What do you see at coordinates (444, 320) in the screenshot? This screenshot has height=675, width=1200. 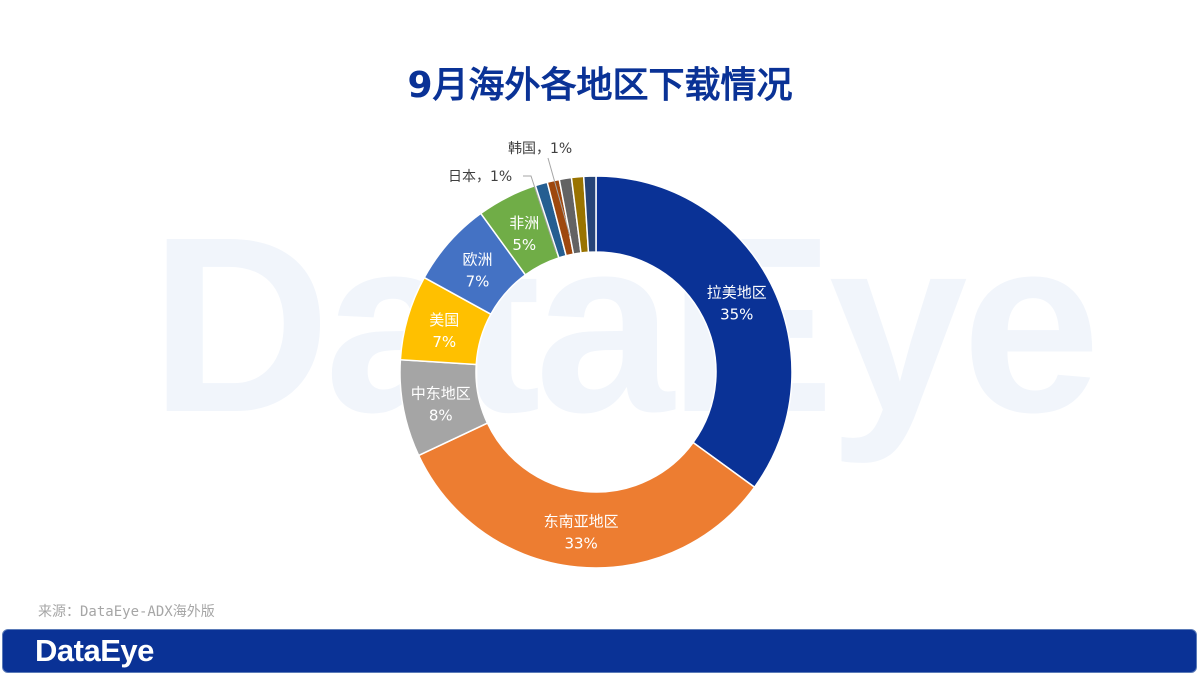 I see `slice-label-name: 美国` at bounding box center [444, 320].